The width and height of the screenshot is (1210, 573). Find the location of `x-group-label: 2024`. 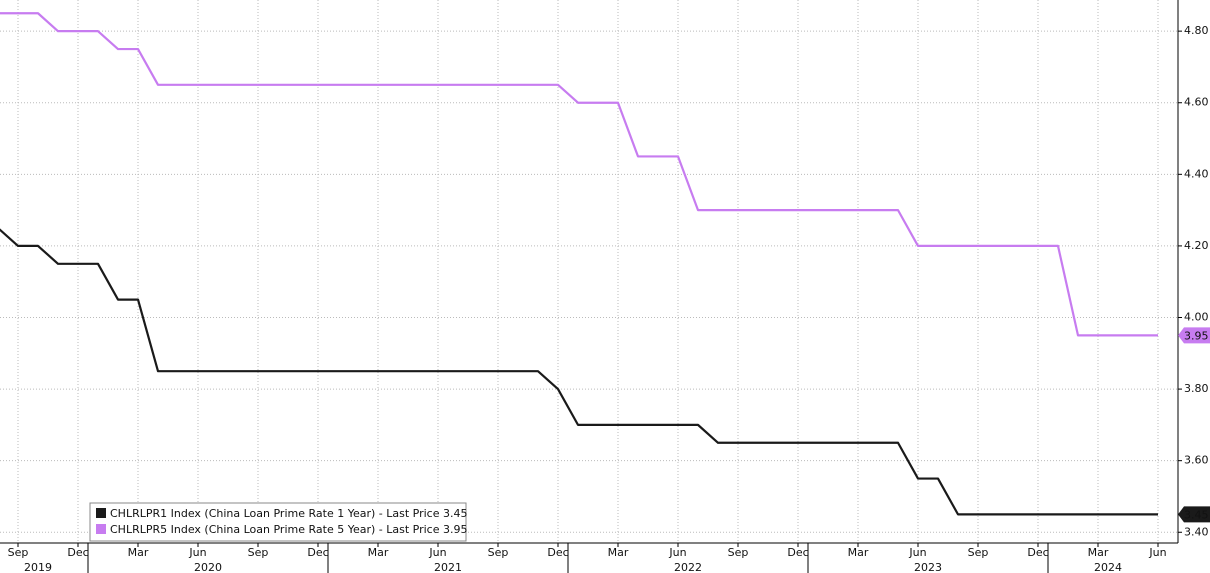

x-group-label: 2024 is located at coordinates (1108, 567).